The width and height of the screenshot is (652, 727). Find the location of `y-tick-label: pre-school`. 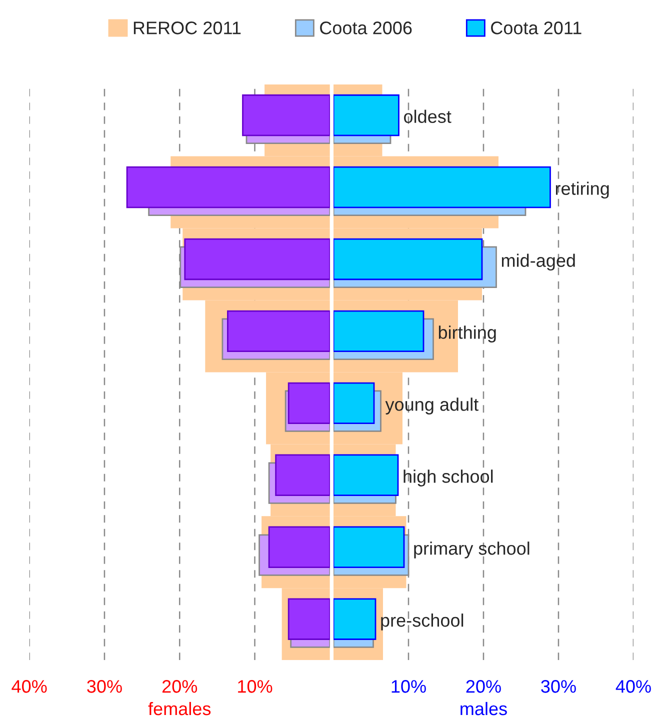

y-tick-label: pre-school is located at coordinates (422, 622).